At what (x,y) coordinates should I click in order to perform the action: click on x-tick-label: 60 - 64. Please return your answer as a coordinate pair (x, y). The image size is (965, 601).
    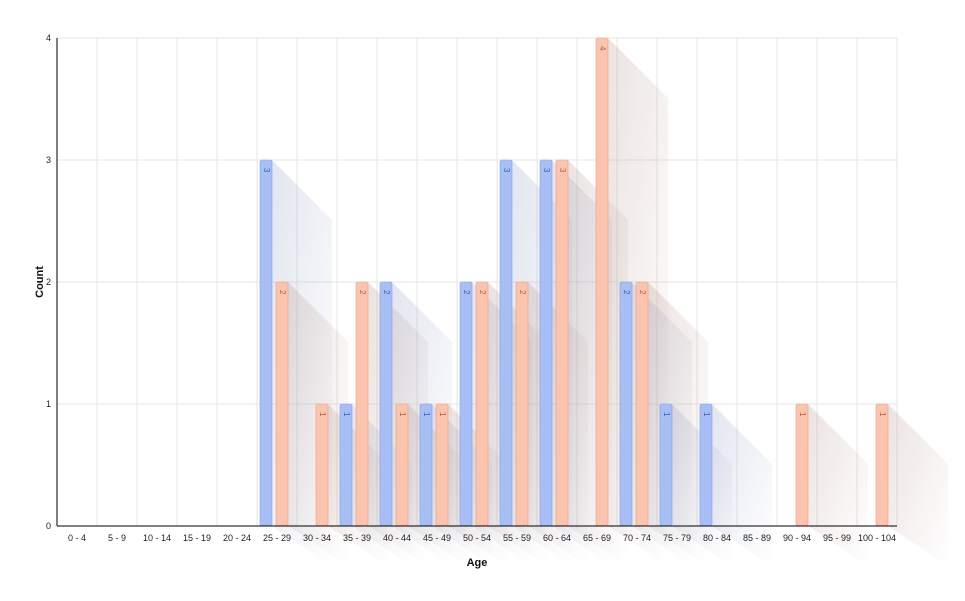
    Looking at the image, I should click on (557, 538).